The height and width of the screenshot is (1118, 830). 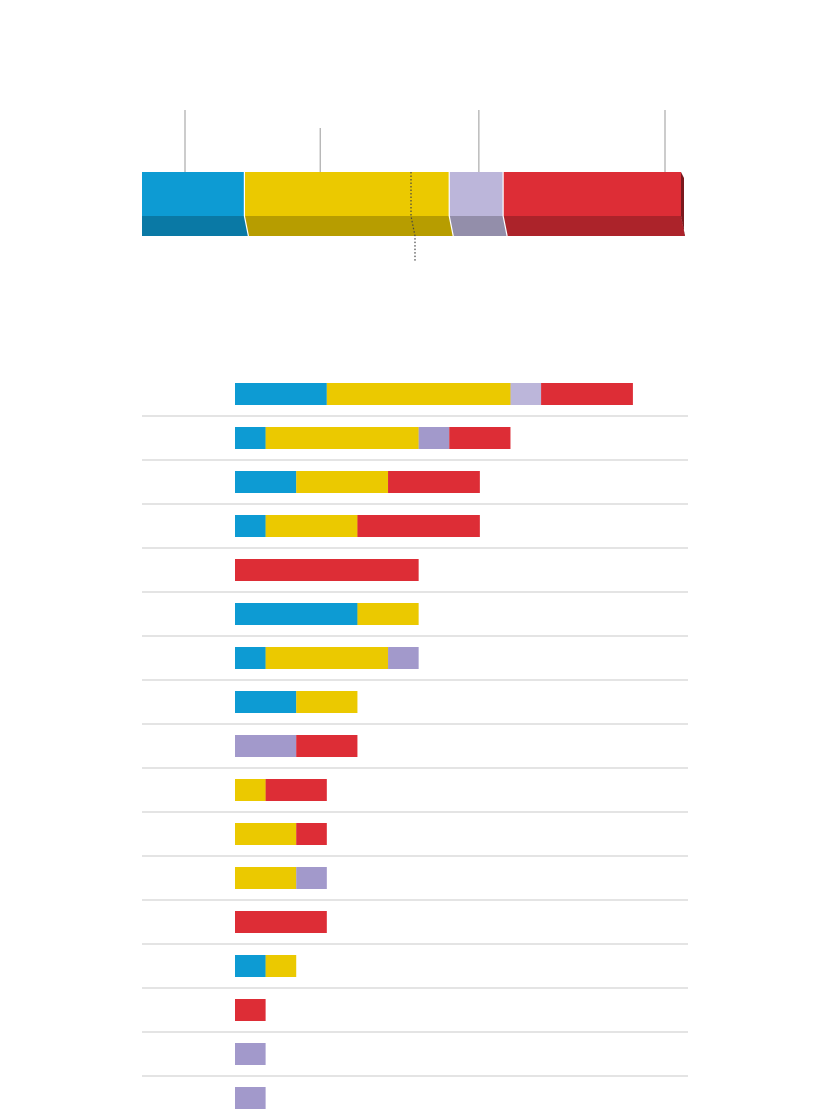 I want to click on summary-reference-line, so click(x=413, y=217).